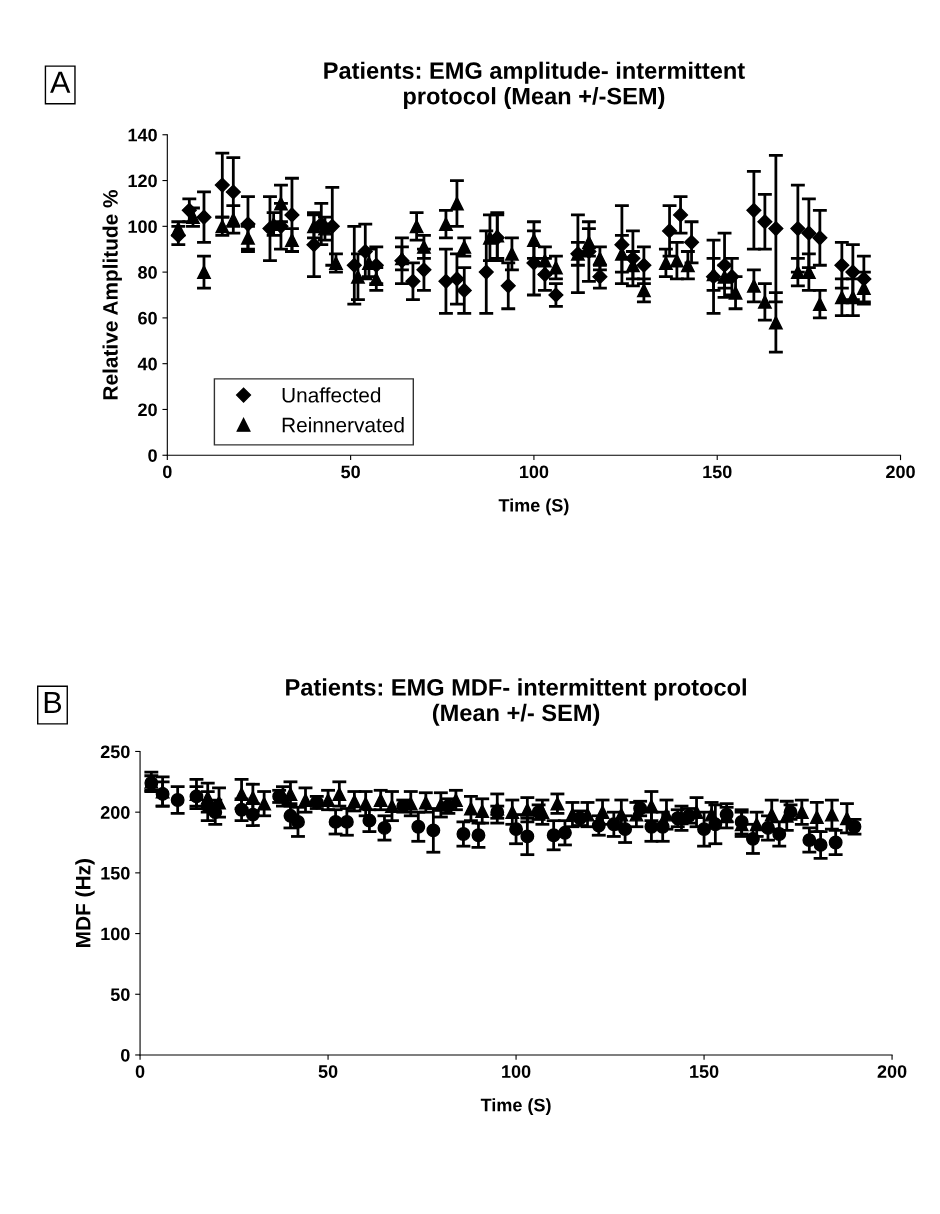 The image size is (940, 1214). I want to click on y-tick-label: 150, so click(115, 873).